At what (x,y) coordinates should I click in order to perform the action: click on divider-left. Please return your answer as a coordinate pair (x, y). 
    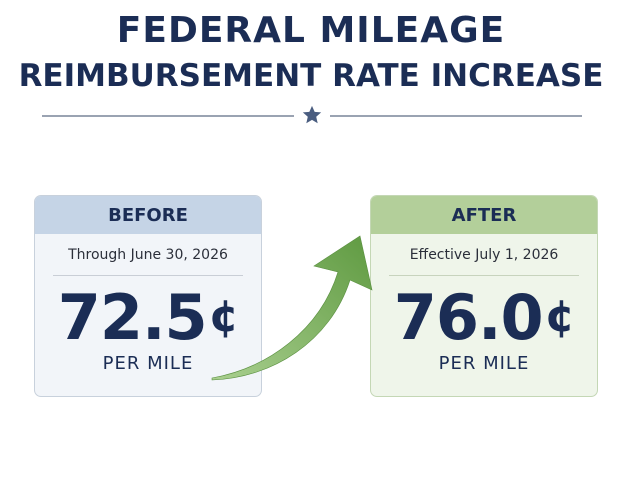
    Looking at the image, I should click on (168, 116).